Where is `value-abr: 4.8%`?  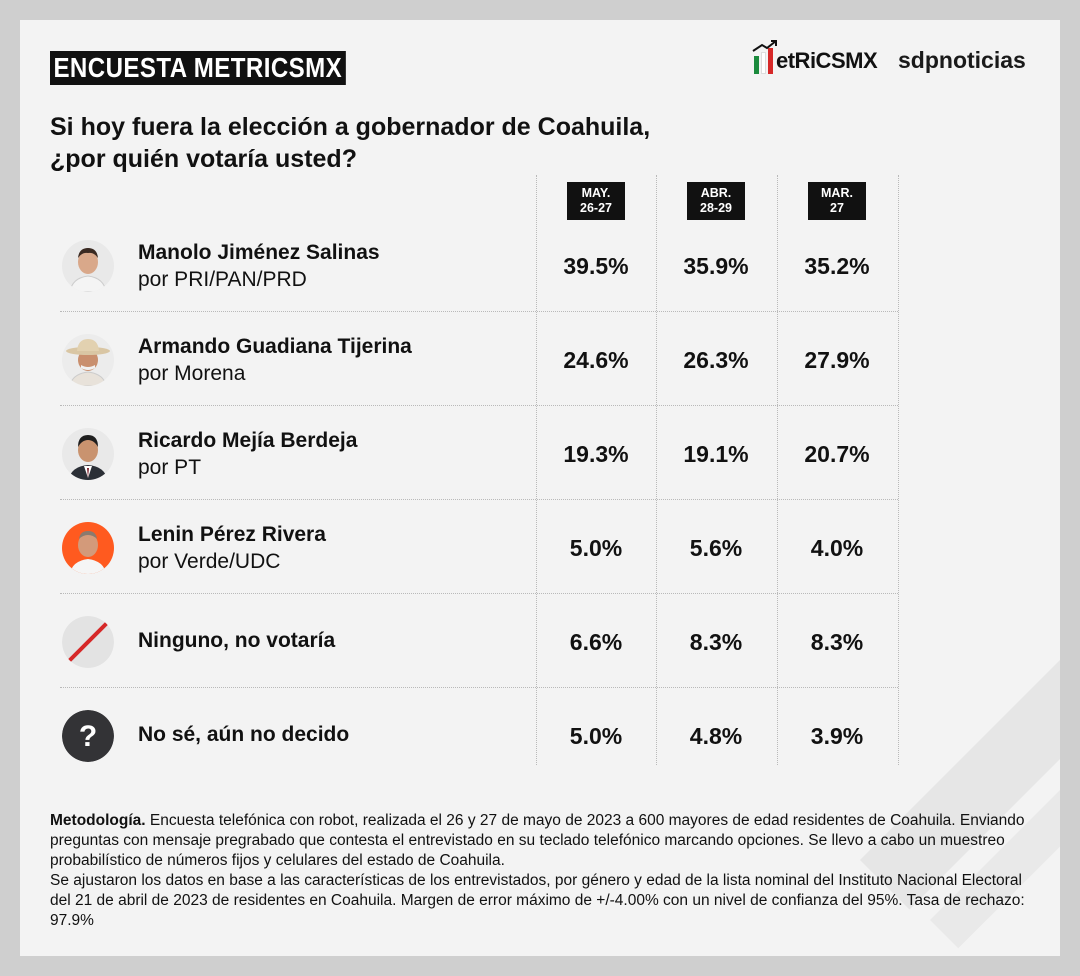 value-abr: 4.8% is located at coordinates (716, 736).